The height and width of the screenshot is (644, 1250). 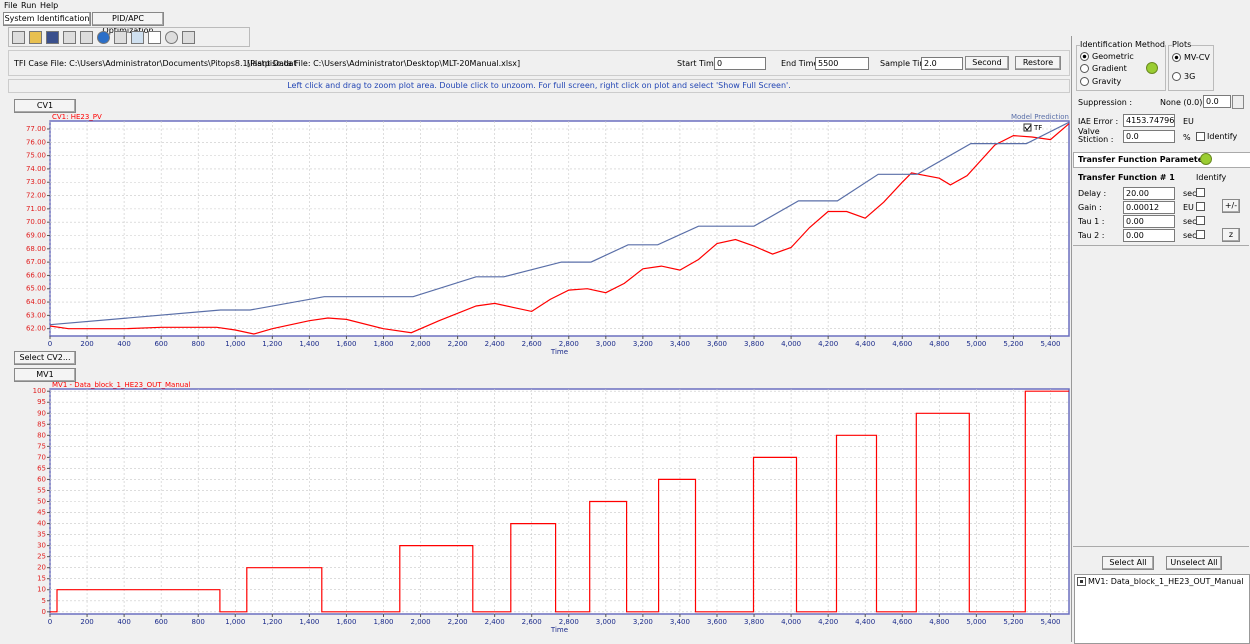 I want to click on mv-button: MV1, so click(x=45, y=375).